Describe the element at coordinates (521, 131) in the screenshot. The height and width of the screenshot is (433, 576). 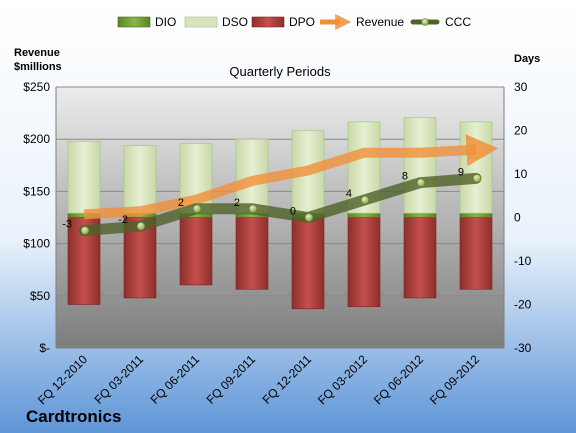
I see `y-right-tick-5: 20` at that location.